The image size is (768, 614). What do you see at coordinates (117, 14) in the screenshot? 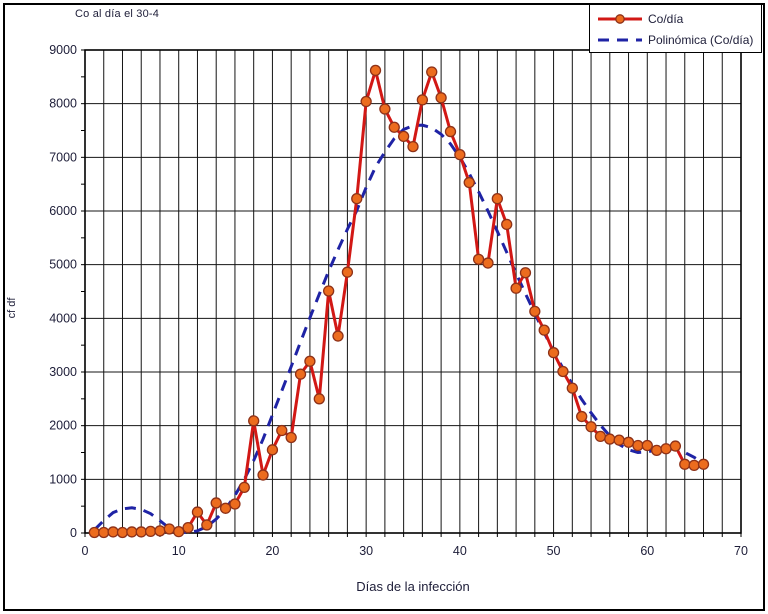
I see `chart-title: Co al día el 30-4` at bounding box center [117, 14].